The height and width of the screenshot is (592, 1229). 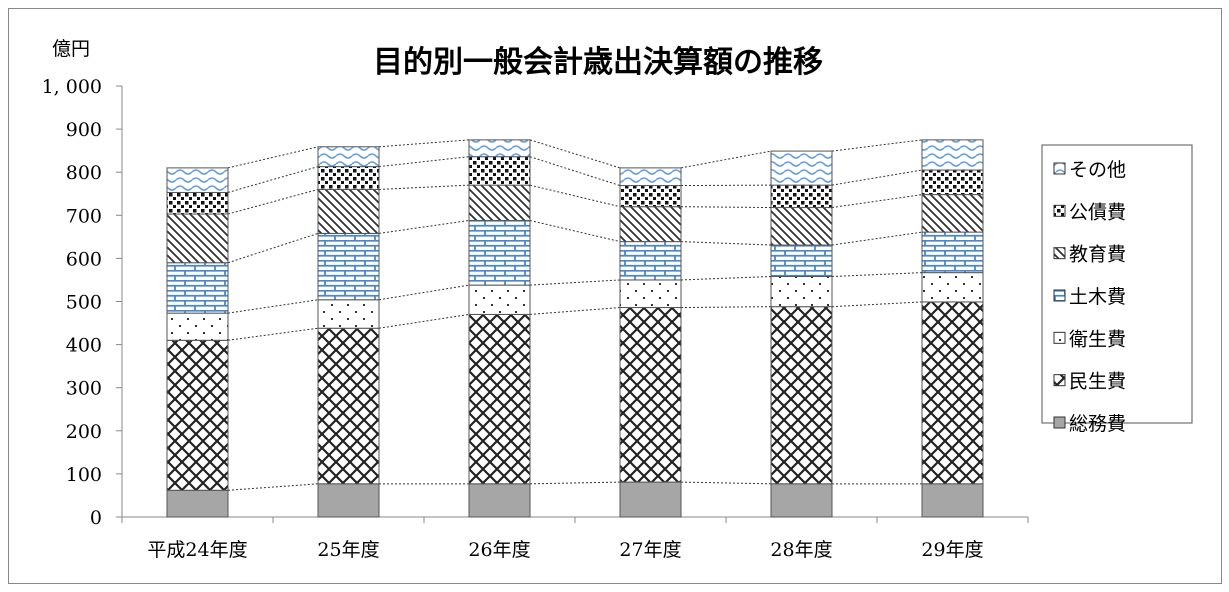 I want to click on legend-label: その他, so click(x=1097, y=170).